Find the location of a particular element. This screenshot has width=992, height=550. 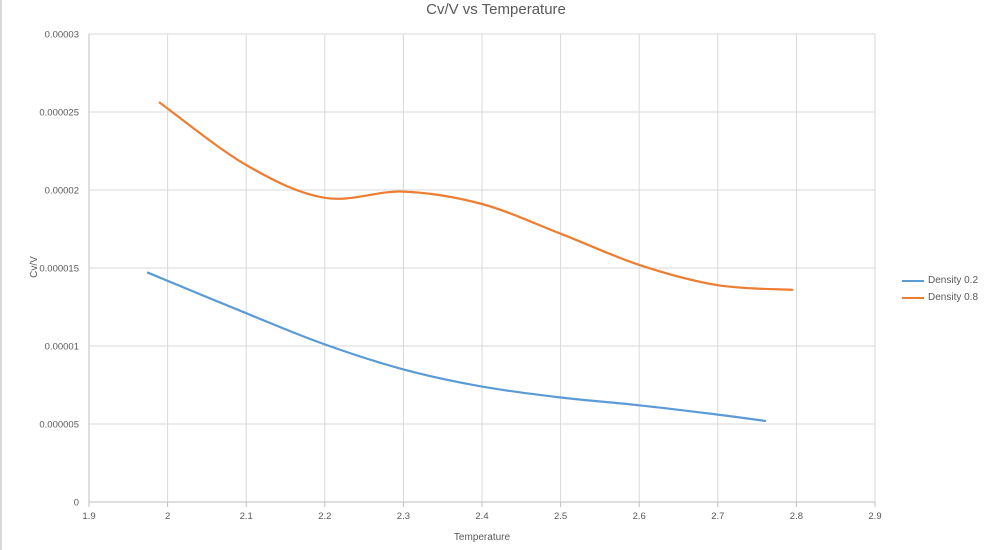

y-tick-label: 0.00001 is located at coordinates (62, 347).